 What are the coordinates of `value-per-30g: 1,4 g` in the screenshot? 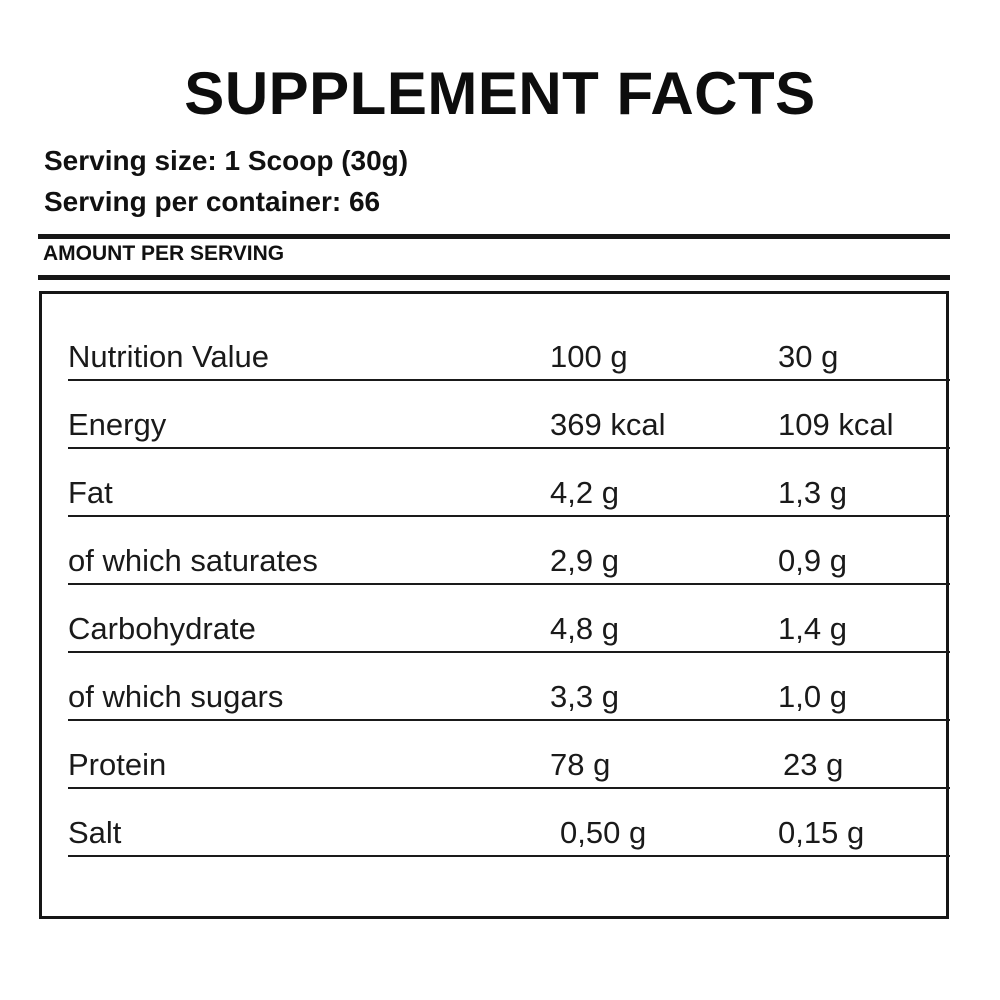 It's located at (812, 628).